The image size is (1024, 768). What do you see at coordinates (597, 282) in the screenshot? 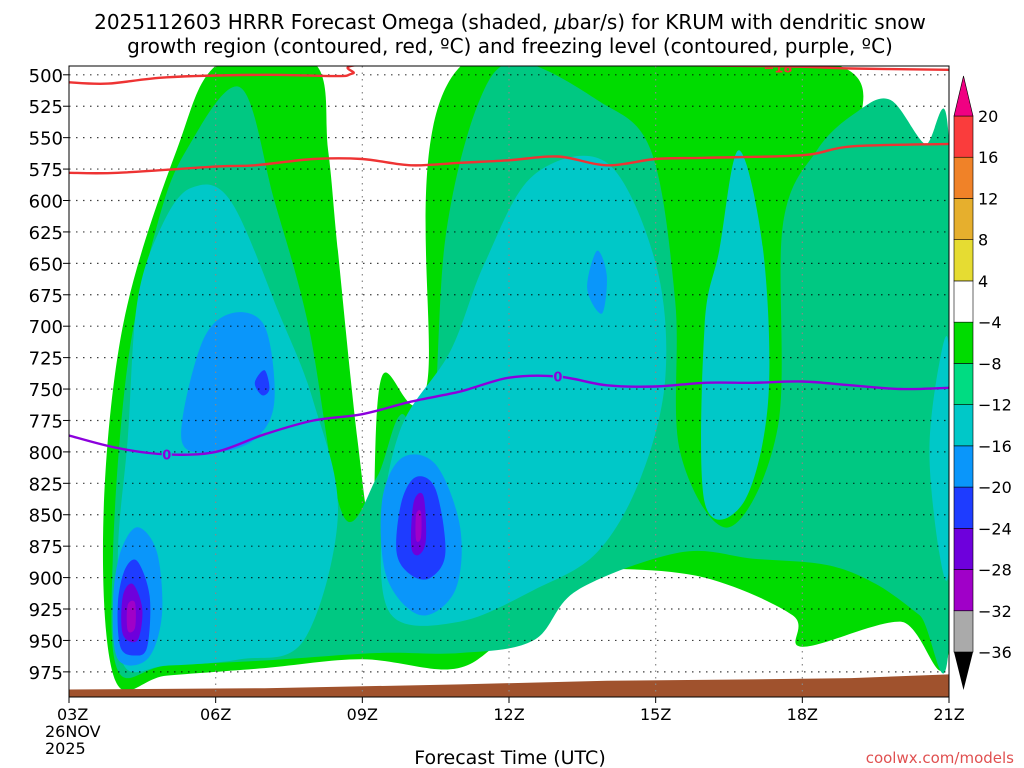
I see `omega-le-minus16-d` at bounding box center [597, 282].